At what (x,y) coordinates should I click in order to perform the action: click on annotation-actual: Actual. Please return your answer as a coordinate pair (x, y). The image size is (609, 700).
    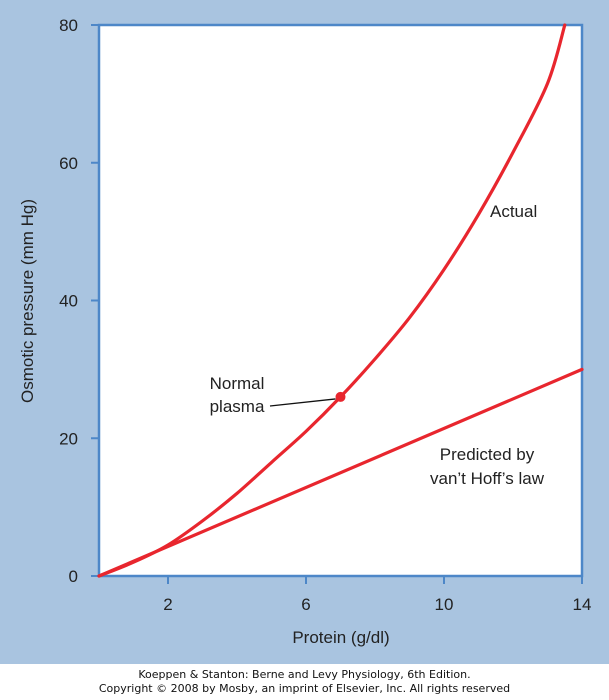
    Looking at the image, I should click on (513, 211).